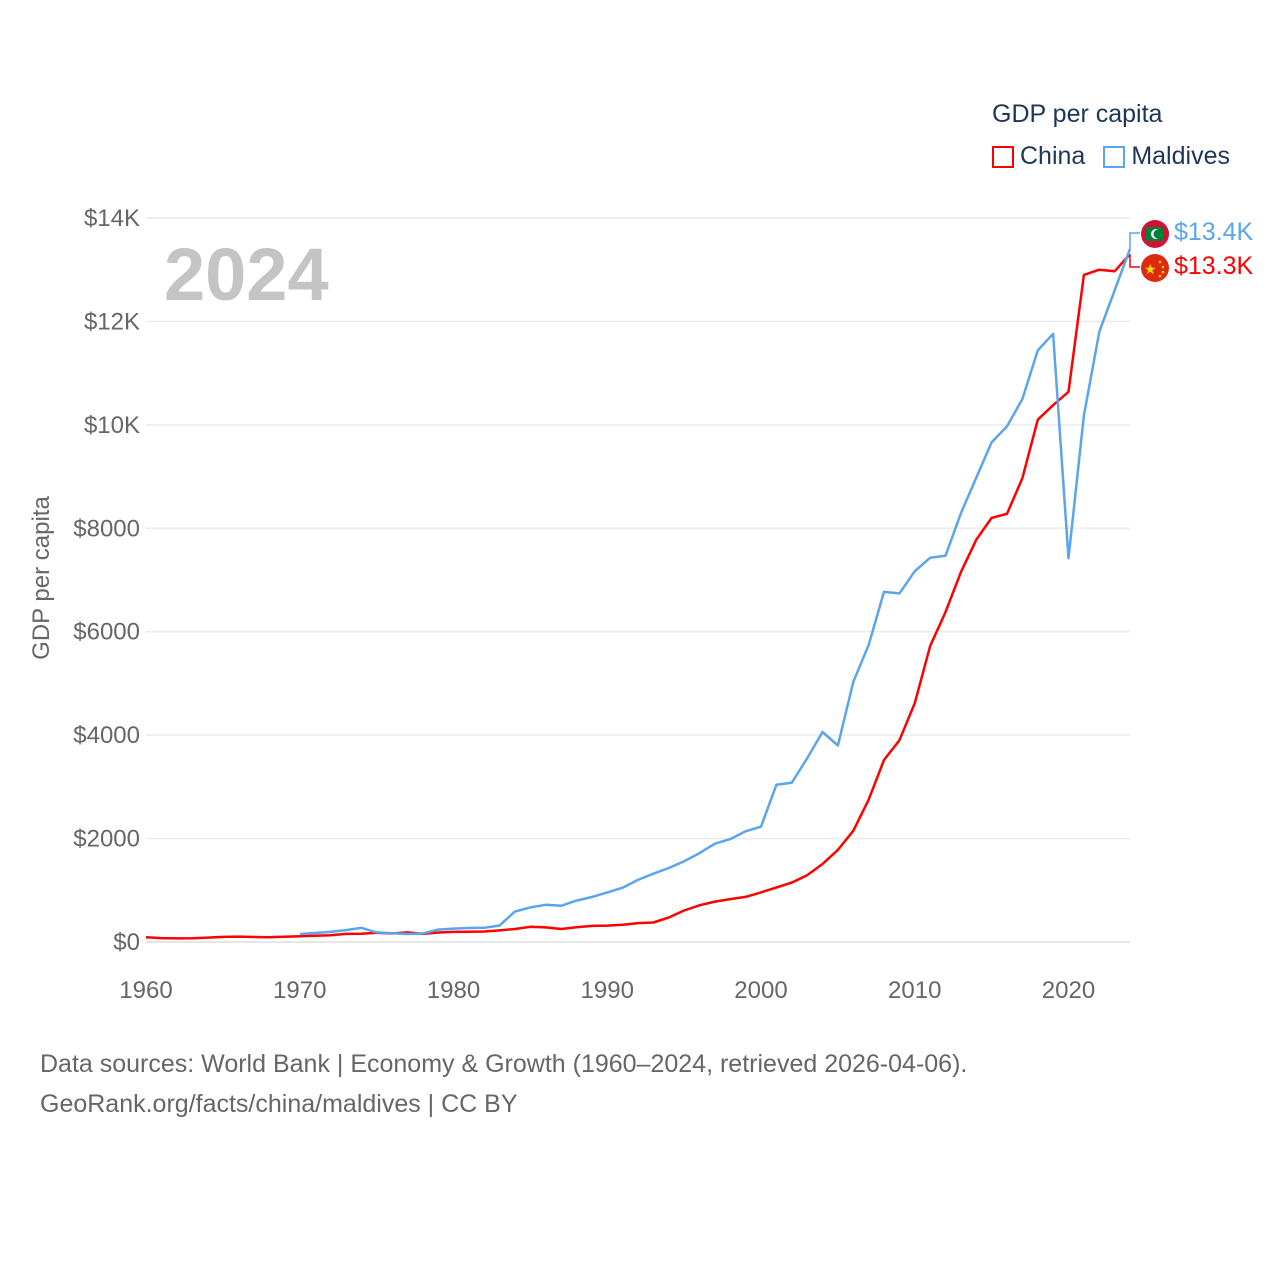 This screenshot has width=1280, height=1280. Describe the element at coordinates (106, 528) in the screenshot. I see `y-tick-label: $8000` at that location.